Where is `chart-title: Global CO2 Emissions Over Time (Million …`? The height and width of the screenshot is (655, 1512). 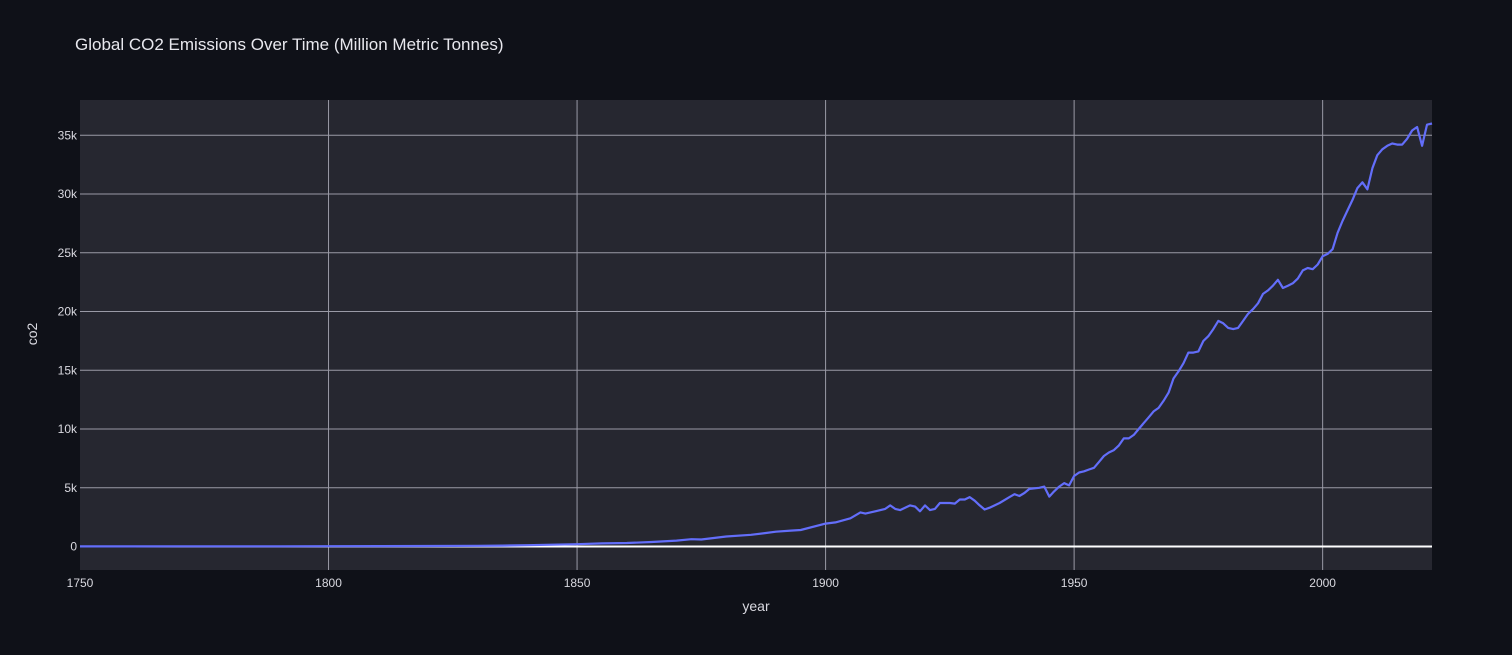 chart-title: Global CO2 Emissions Over Time (Million … is located at coordinates (289, 44).